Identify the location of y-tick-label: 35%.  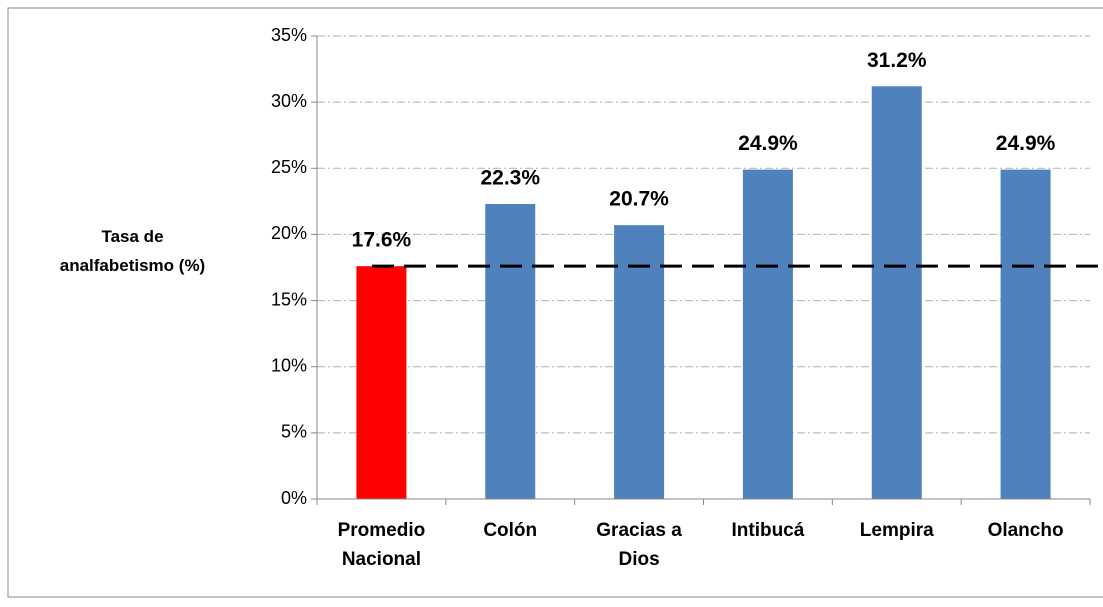
(289, 35).